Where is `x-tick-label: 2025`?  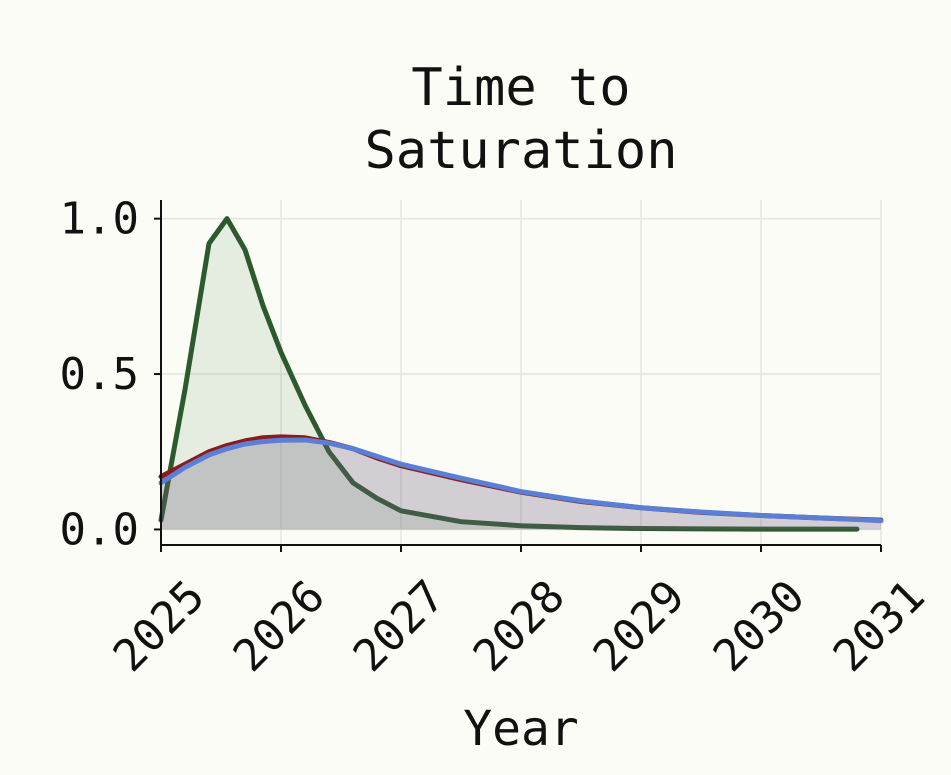 x-tick-label: 2025 is located at coordinates (159, 626).